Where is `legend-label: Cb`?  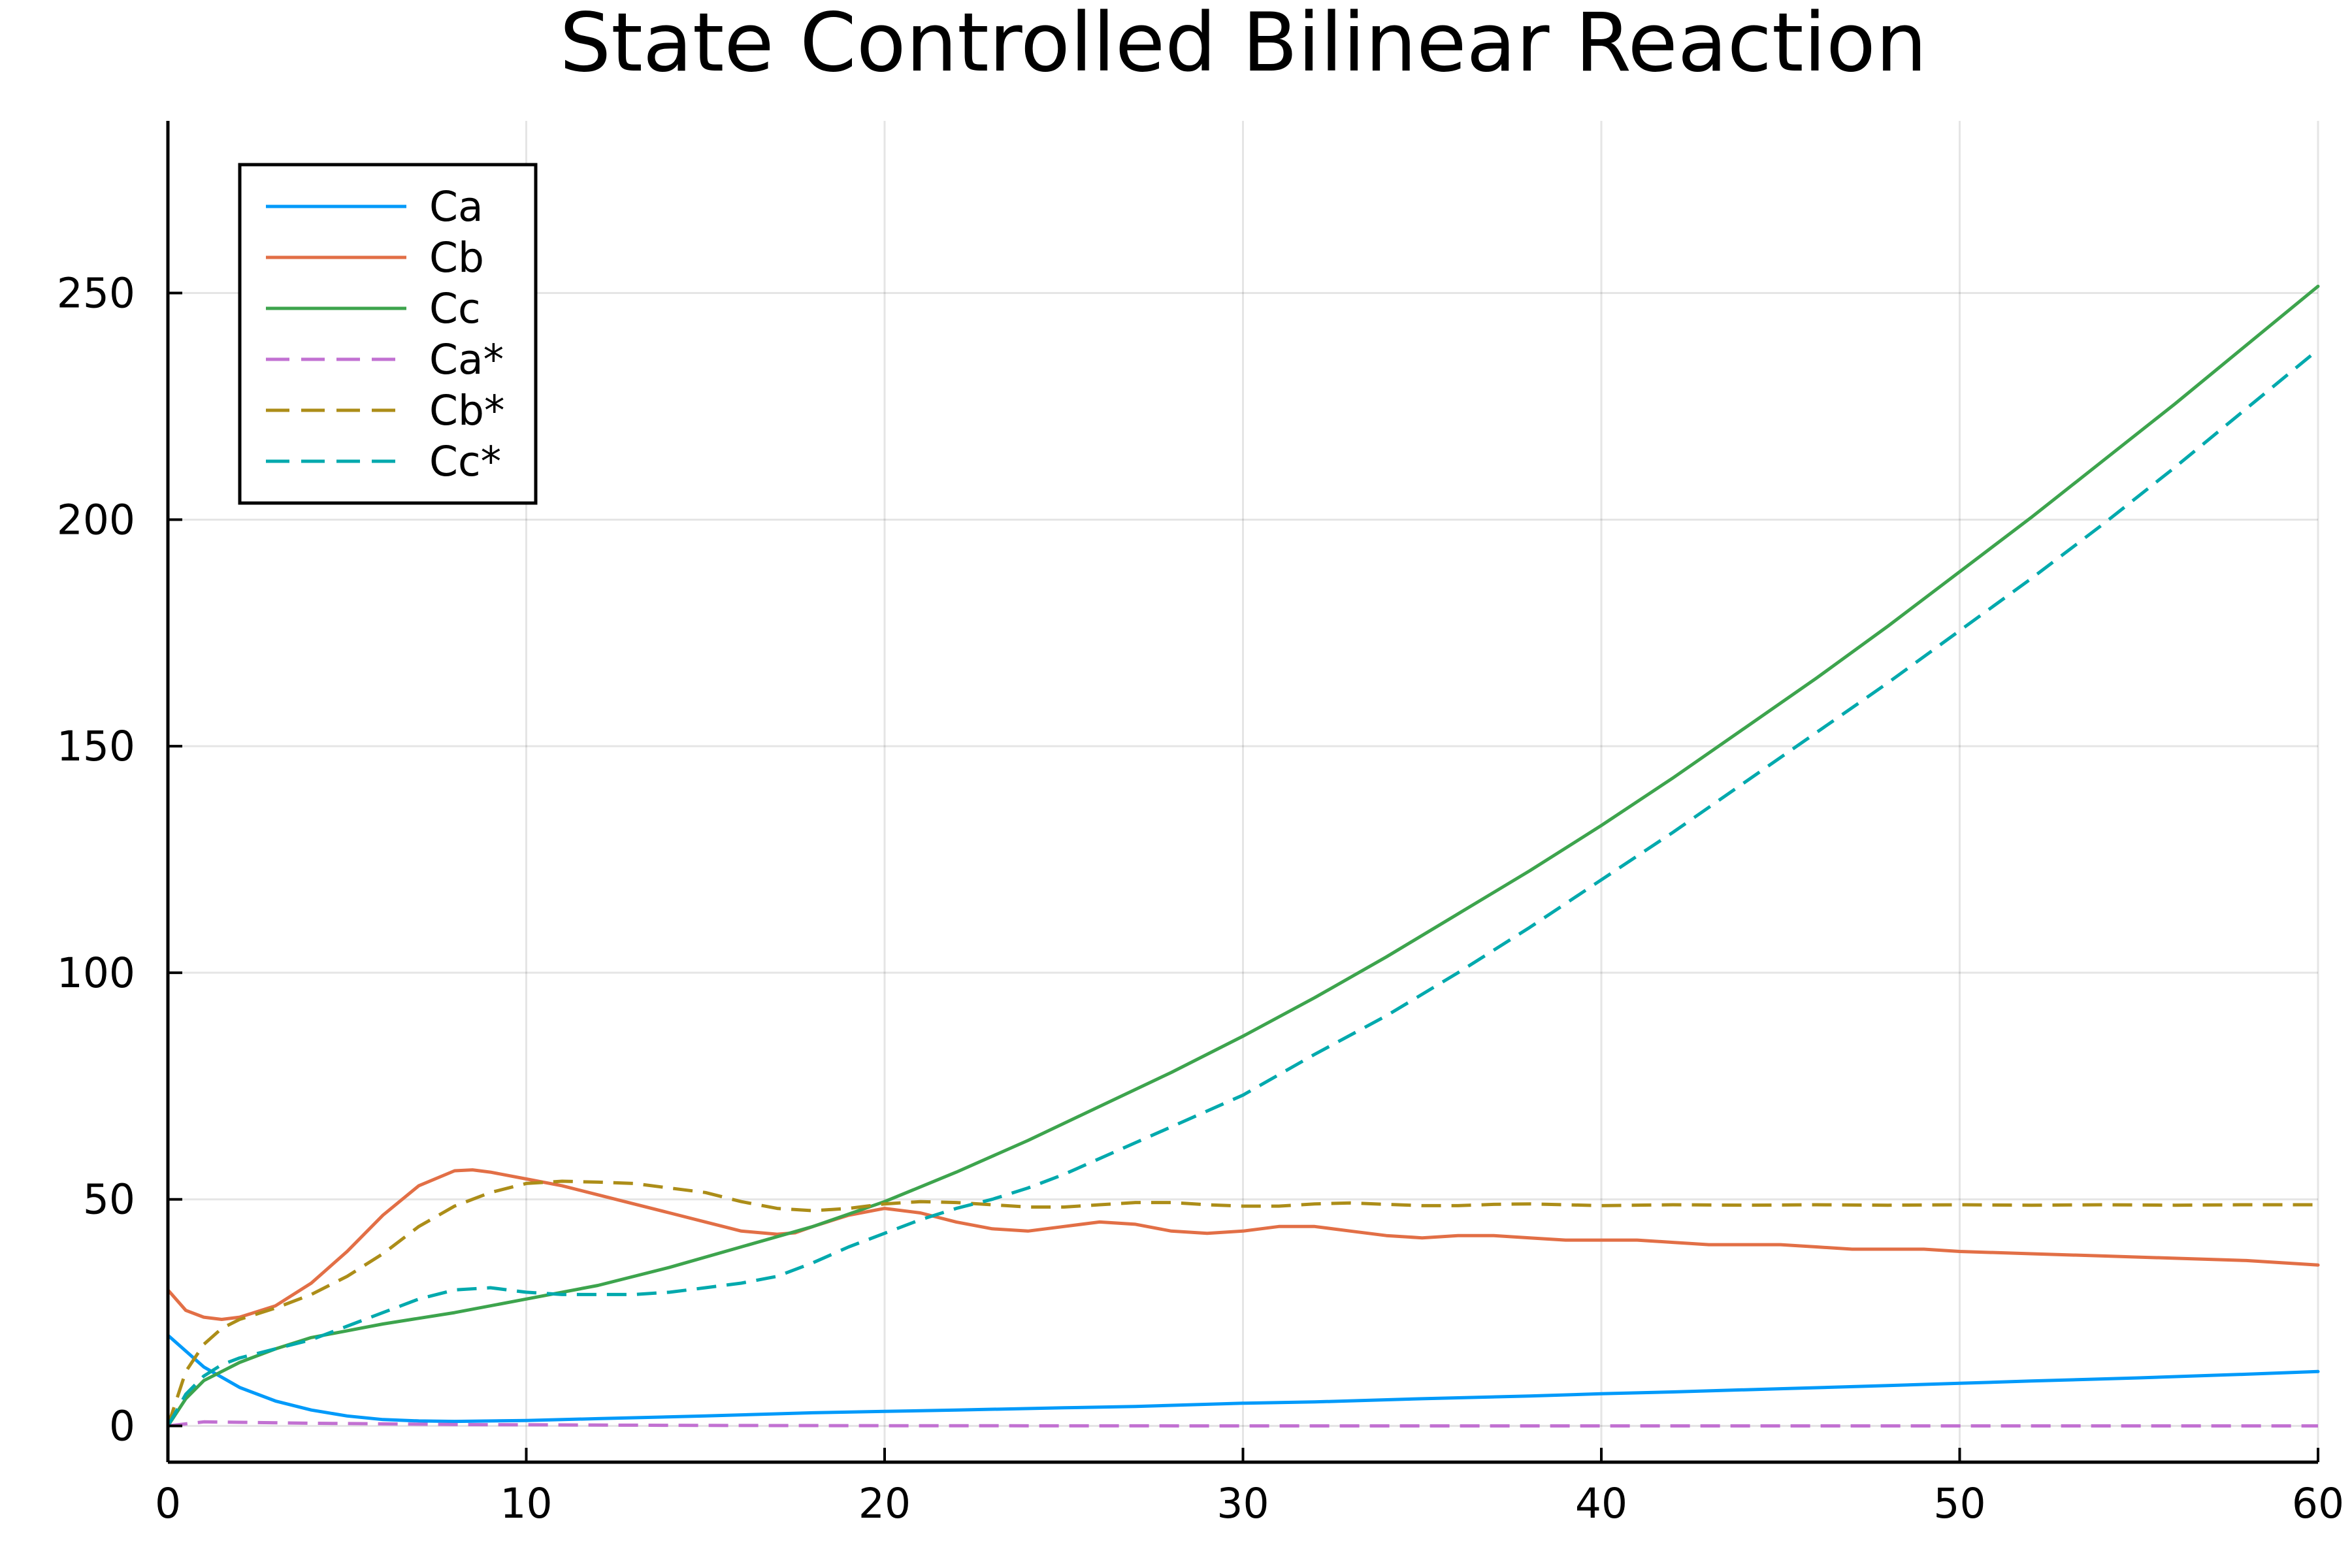
legend-label: Cb is located at coordinates (456, 258).